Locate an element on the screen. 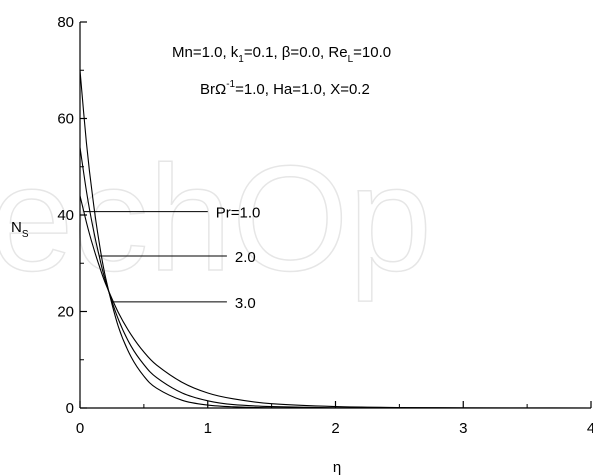 The width and height of the screenshot is (593, 476). x-tick-label: 4 is located at coordinates (590, 428).